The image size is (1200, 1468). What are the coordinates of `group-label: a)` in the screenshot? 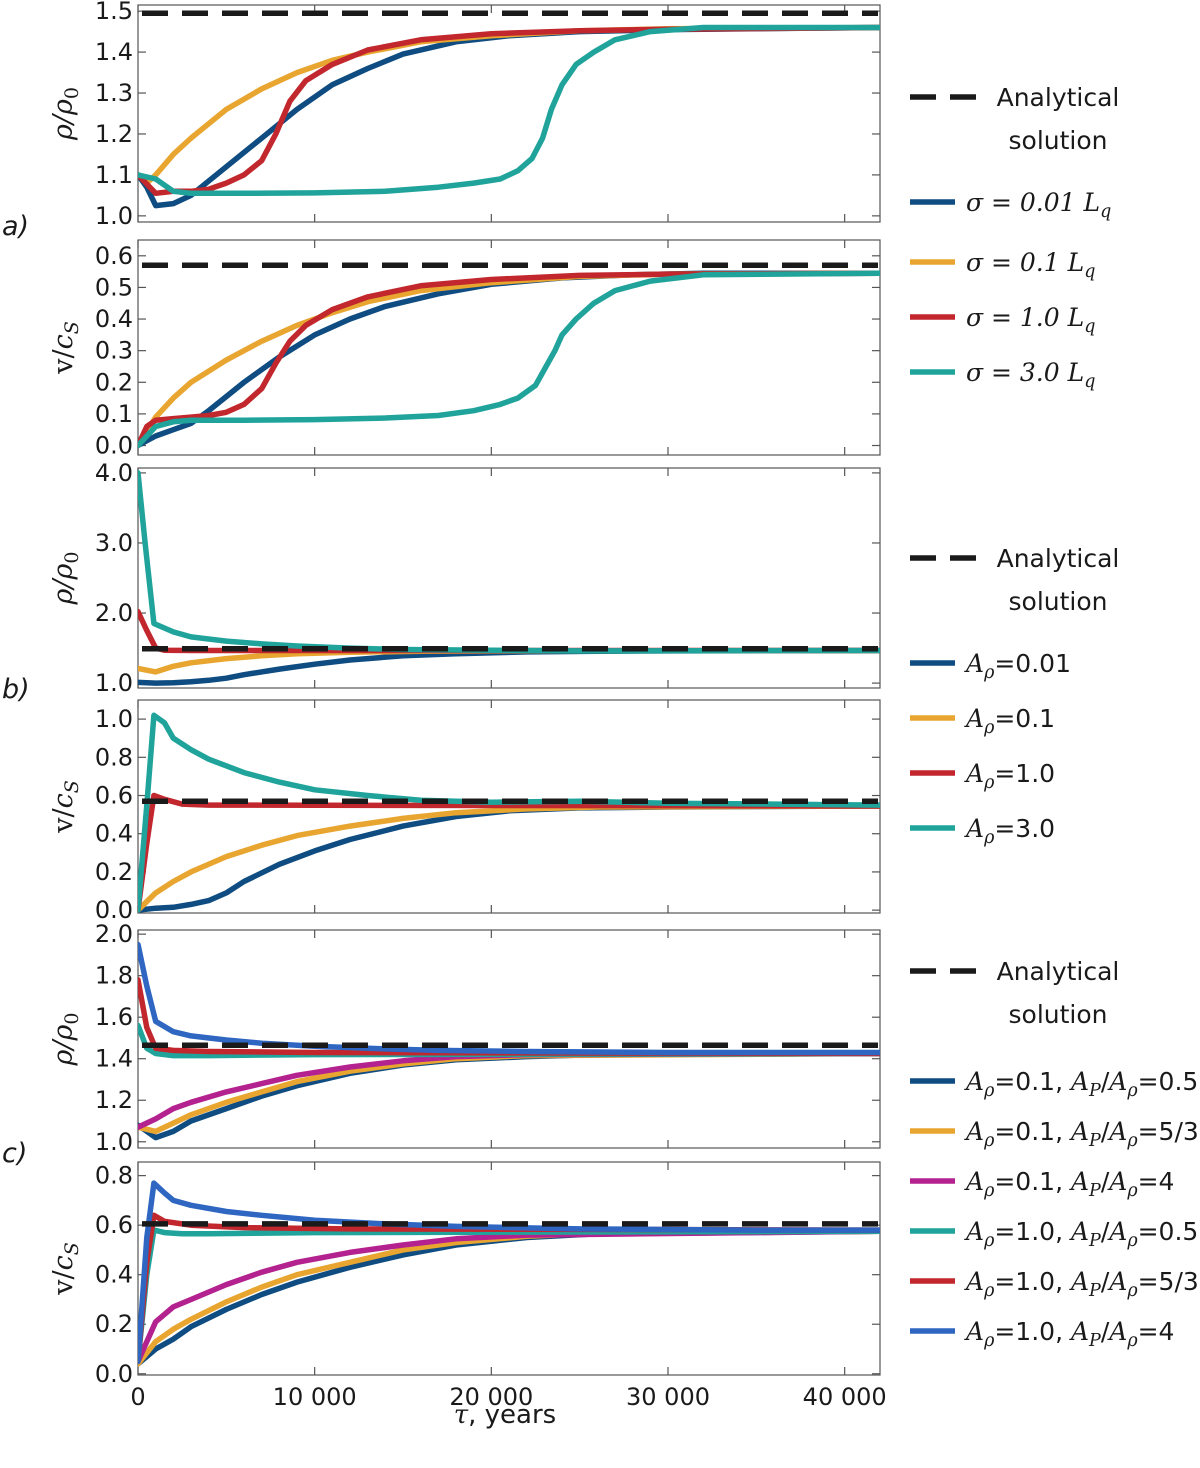 It's located at (15, 226).